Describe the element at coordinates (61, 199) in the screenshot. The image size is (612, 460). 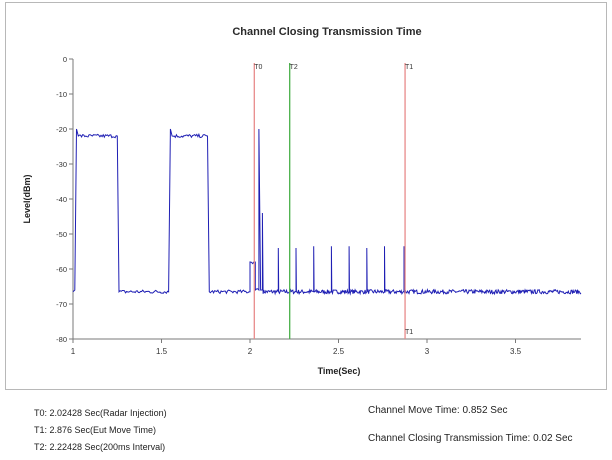
I see `y-tick-label: -40` at that location.